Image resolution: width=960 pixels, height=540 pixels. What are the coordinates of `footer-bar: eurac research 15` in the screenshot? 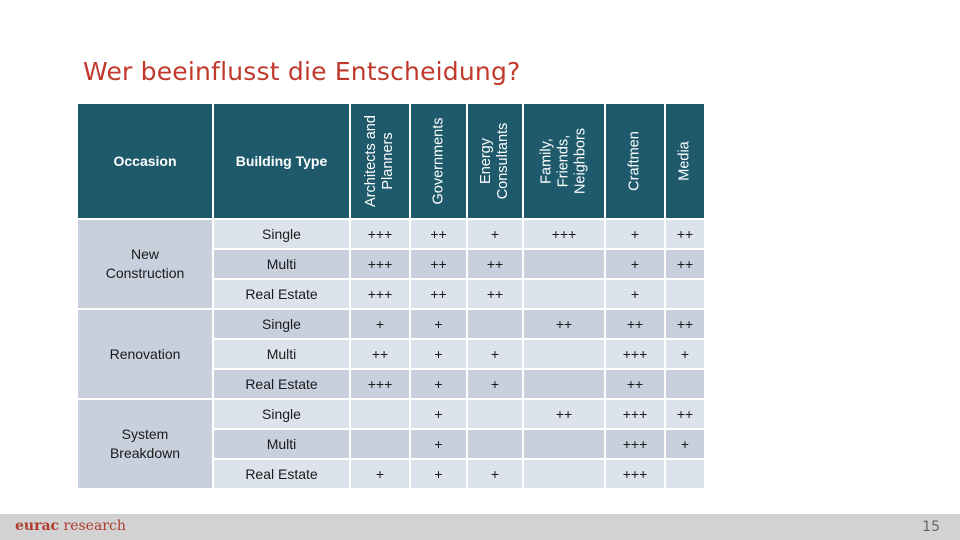 It's located at (480, 527).